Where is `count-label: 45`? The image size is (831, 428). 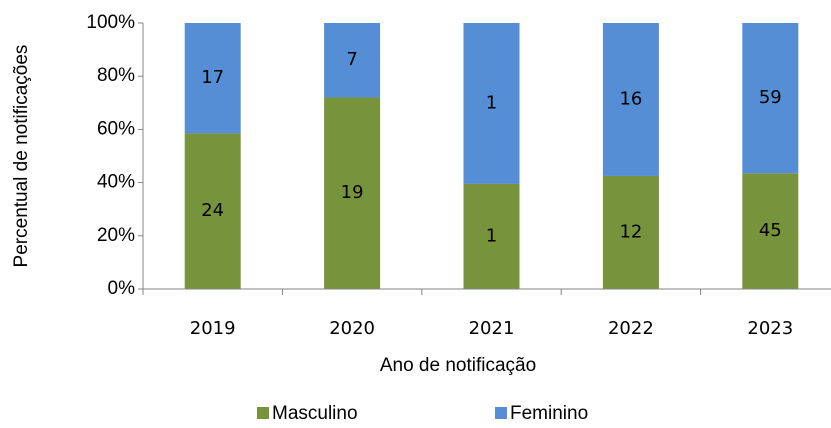
count-label: 45 is located at coordinates (770, 230).